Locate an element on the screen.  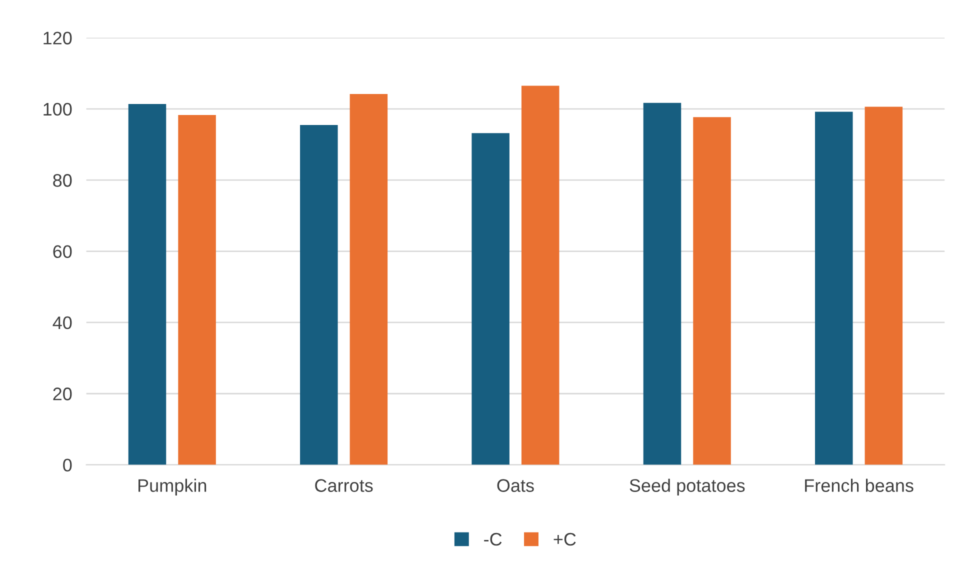
legend-label: -C is located at coordinates (493, 539).